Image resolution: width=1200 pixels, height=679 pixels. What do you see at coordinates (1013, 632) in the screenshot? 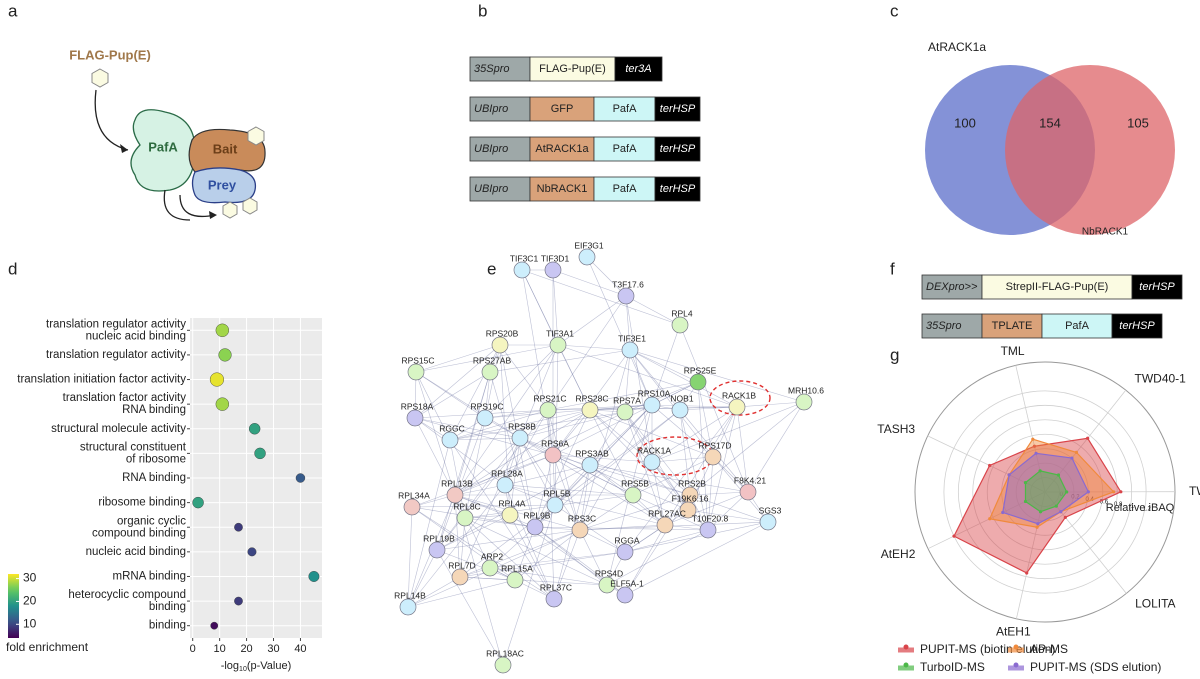
I see `axis-label: AtEH1` at bounding box center [1013, 632].